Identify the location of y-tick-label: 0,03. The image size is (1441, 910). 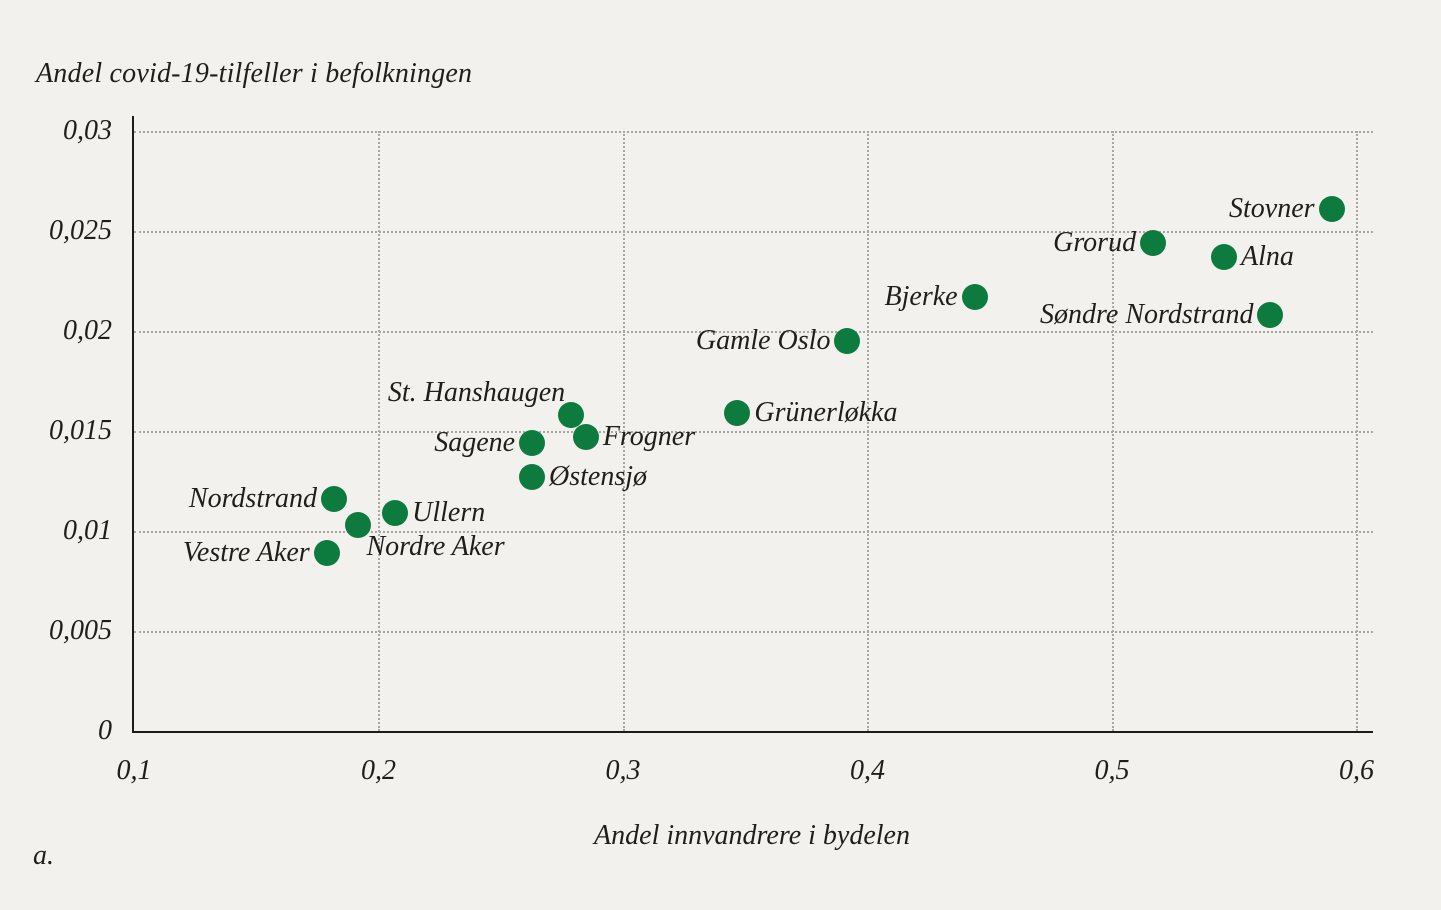
(87, 130).